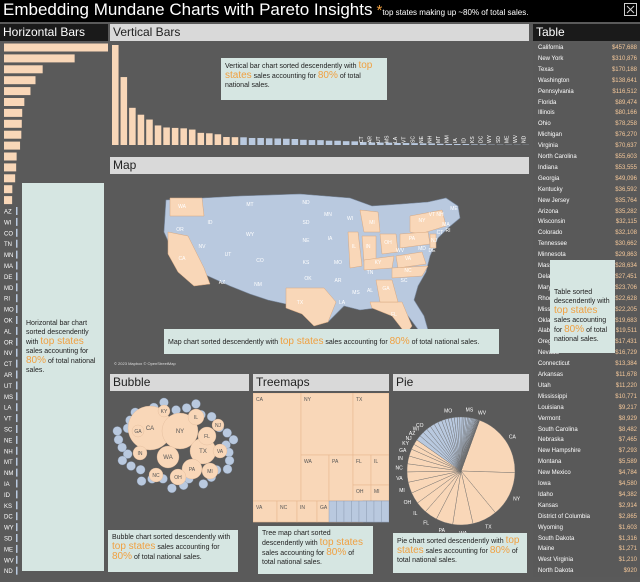 The height and width of the screenshot is (582, 640). Describe the element at coordinates (277, 141) in the screenshot. I see `vbar-MN` at that location.